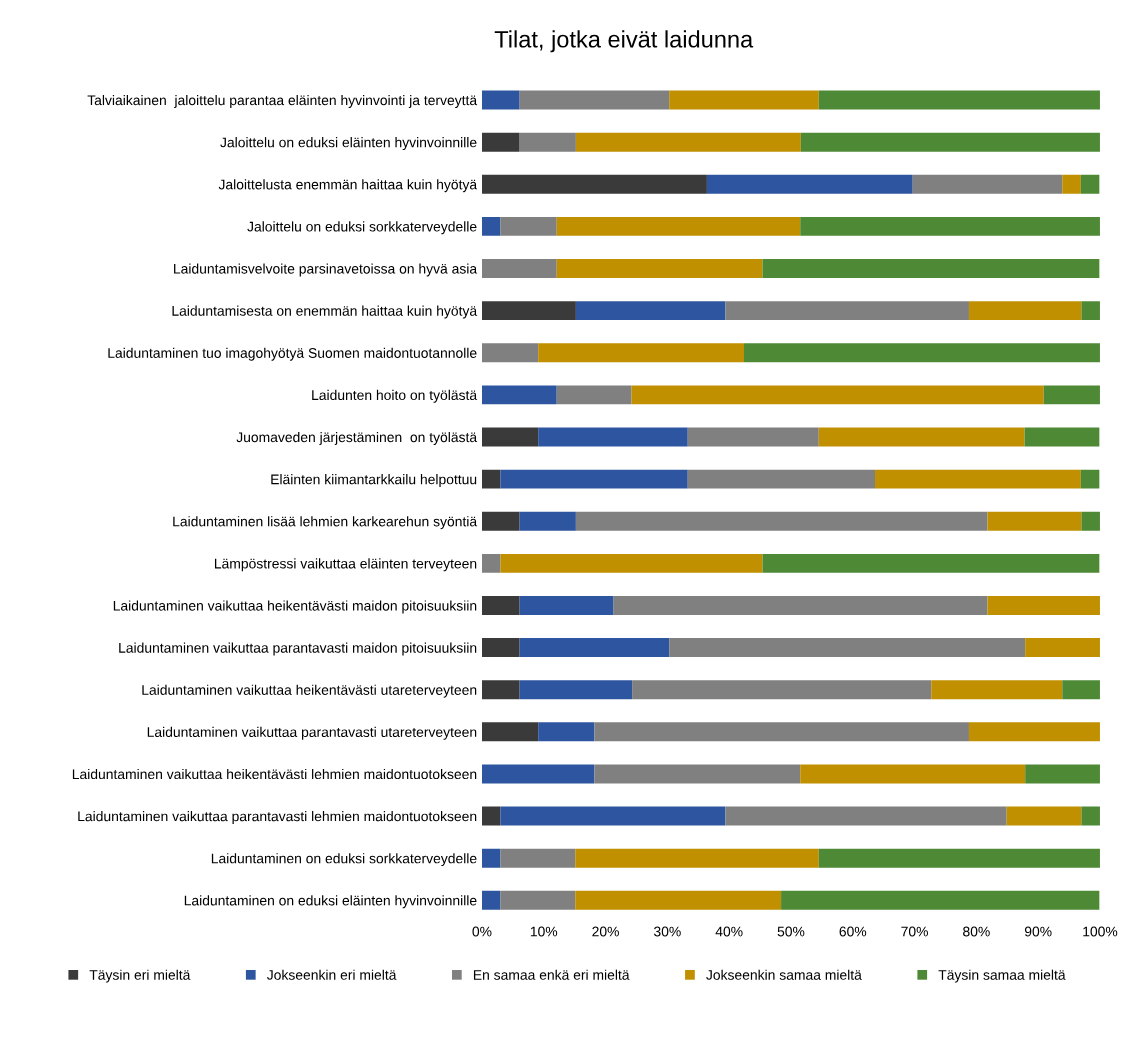 The image size is (1134, 1053). Describe the element at coordinates (784, 974) in the screenshot. I see `legend-label: Jokseenkin samaa mieltä` at that location.